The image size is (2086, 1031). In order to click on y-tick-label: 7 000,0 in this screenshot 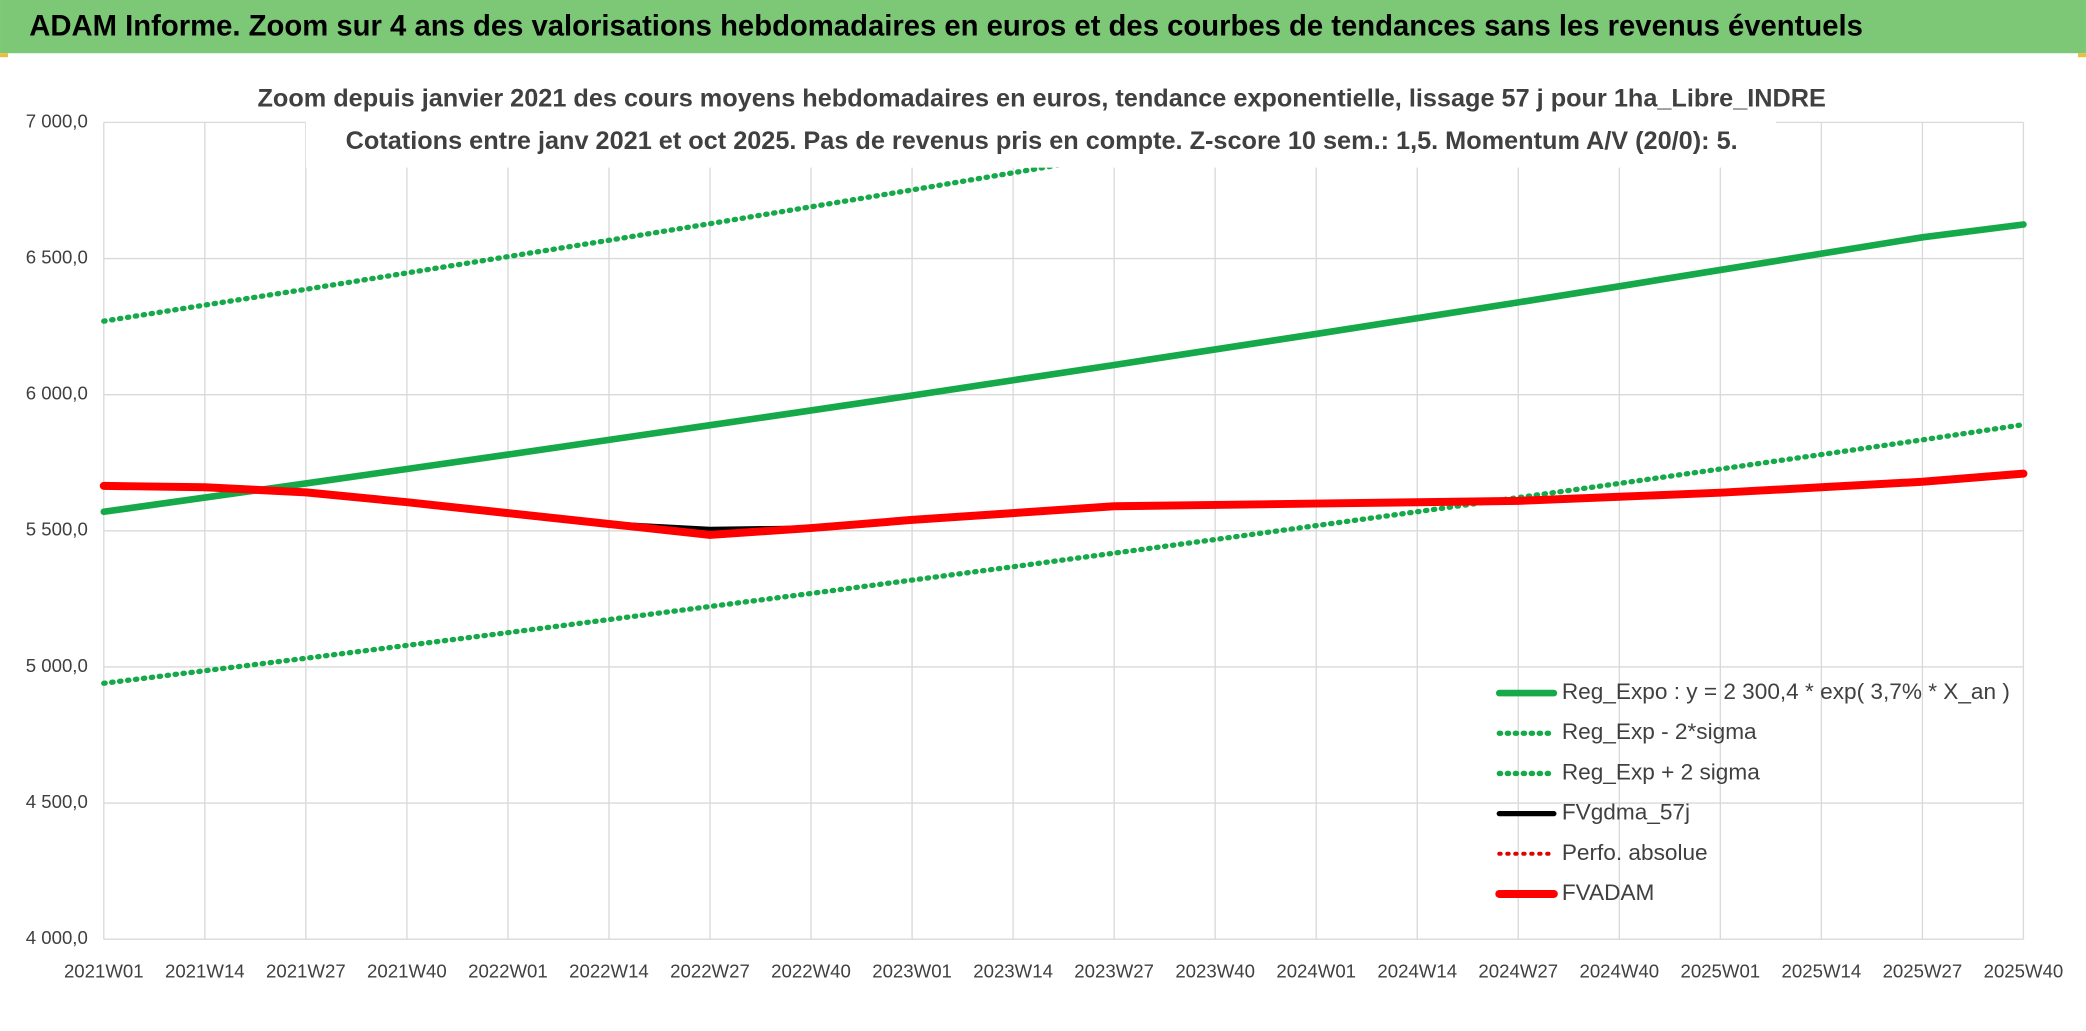, I will do `click(57, 120)`.